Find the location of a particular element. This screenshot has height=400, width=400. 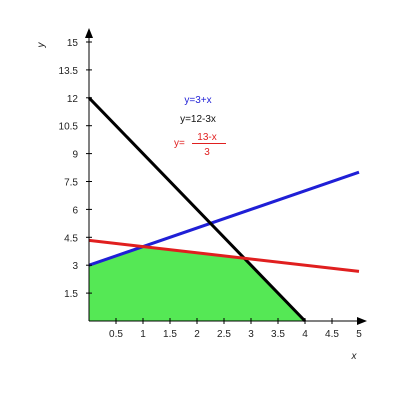

x-tick-label: 5 is located at coordinates (359, 334).